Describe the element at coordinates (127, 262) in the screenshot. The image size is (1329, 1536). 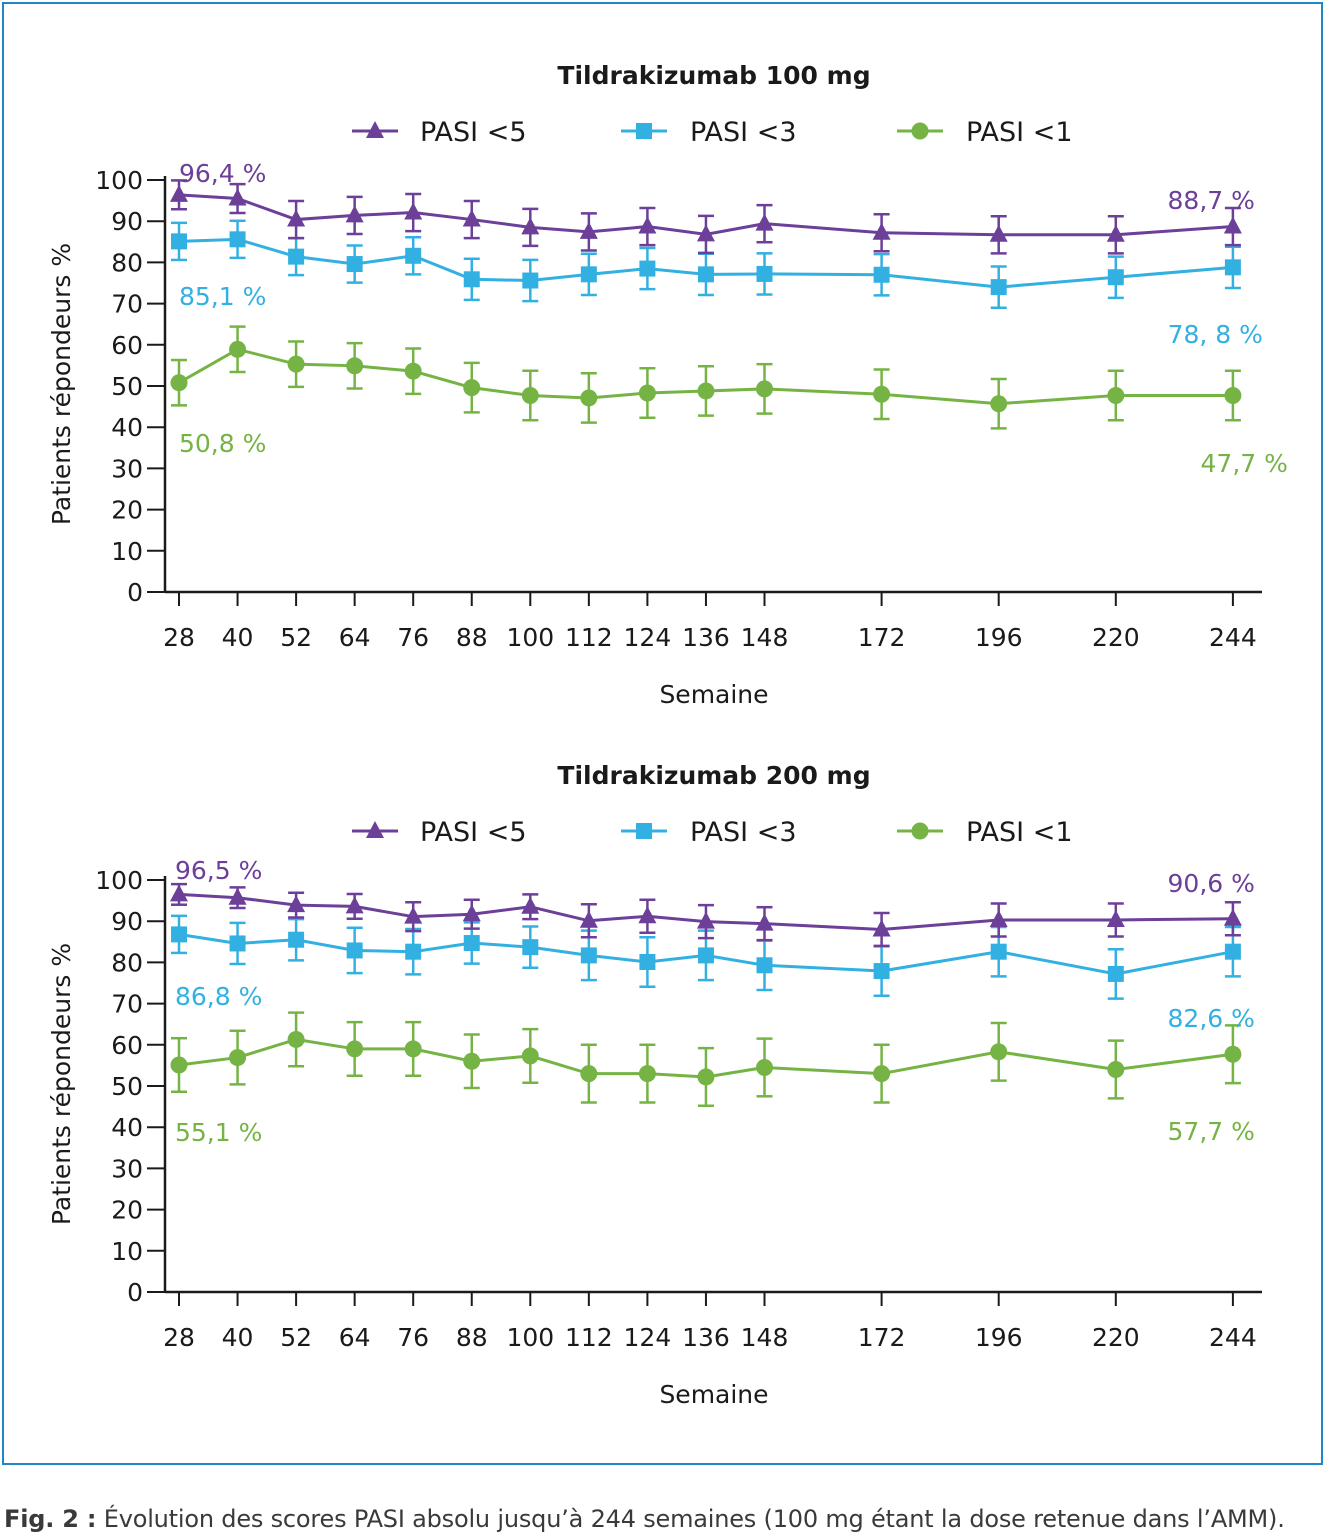
I see `y-tick-label: 80` at that location.